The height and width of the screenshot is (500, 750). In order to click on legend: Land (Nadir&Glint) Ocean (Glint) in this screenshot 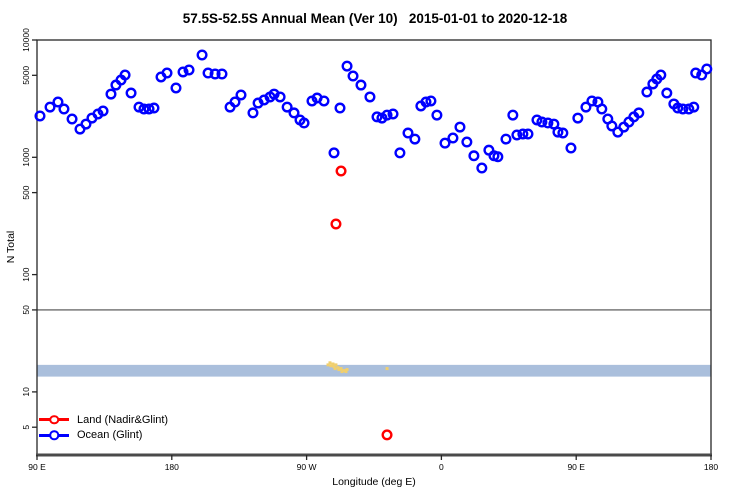, I will do `click(103, 427)`.